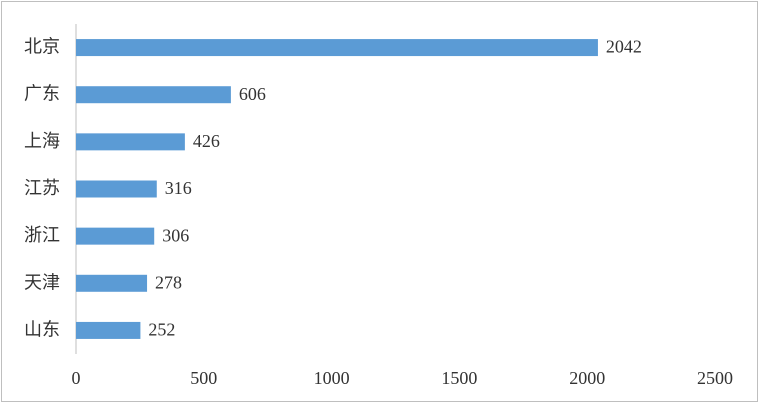 This screenshot has height=404, width=760. Describe the element at coordinates (252, 94) in the screenshot. I see `data-label: 606` at that location.